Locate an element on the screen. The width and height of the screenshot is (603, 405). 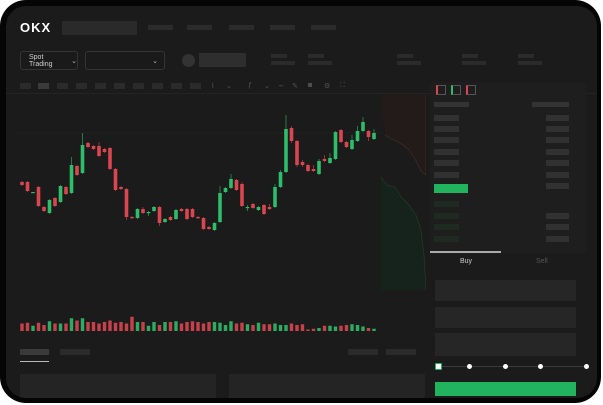
fullscreen-icon: ⛶ is located at coordinates (342, 85).